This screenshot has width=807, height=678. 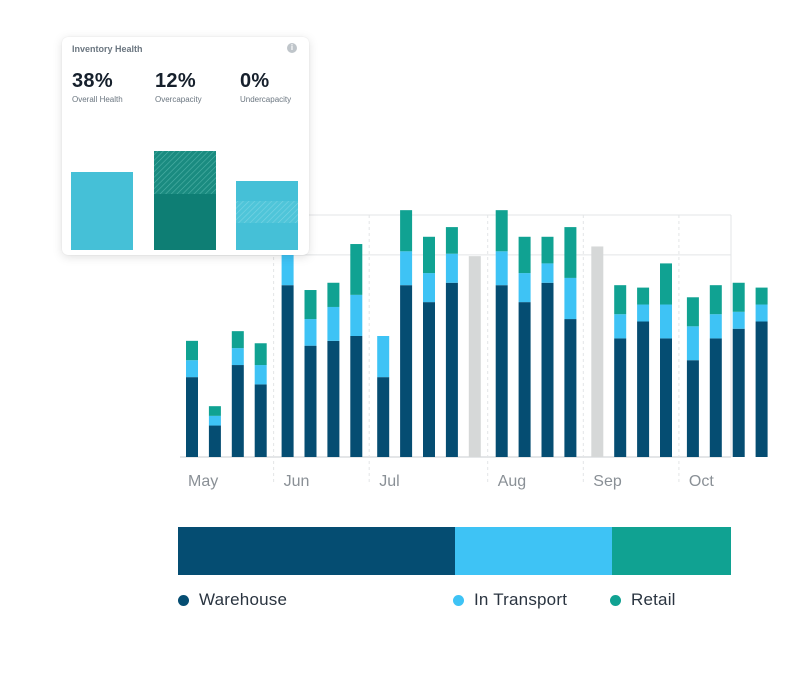 I want to click on metric-label: Overcapacity, so click(x=178, y=99).